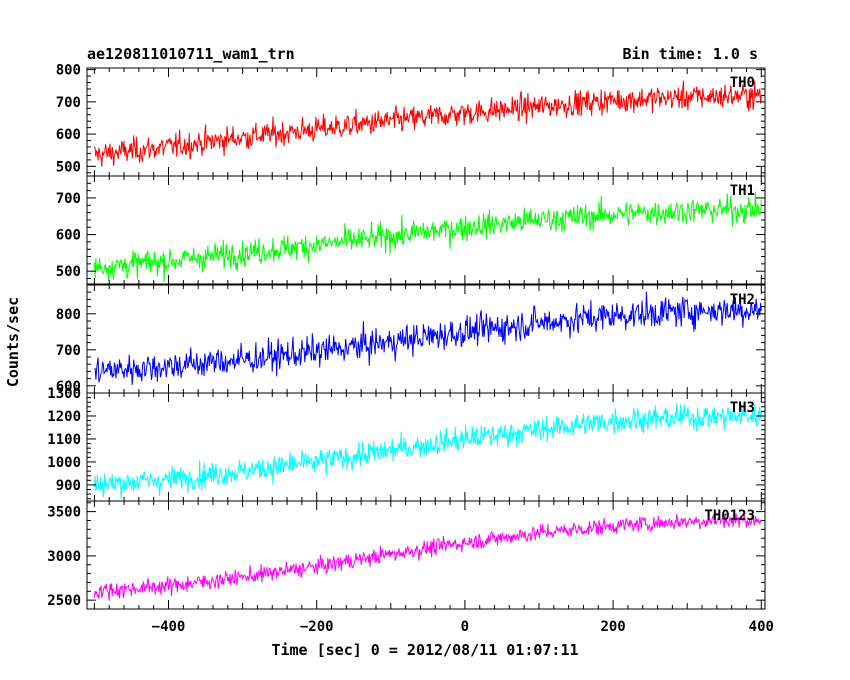  What do you see at coordinates (742, 83) in the screenshot?
I see `series-label-th0: TH0` at bounding box center [742, 83].